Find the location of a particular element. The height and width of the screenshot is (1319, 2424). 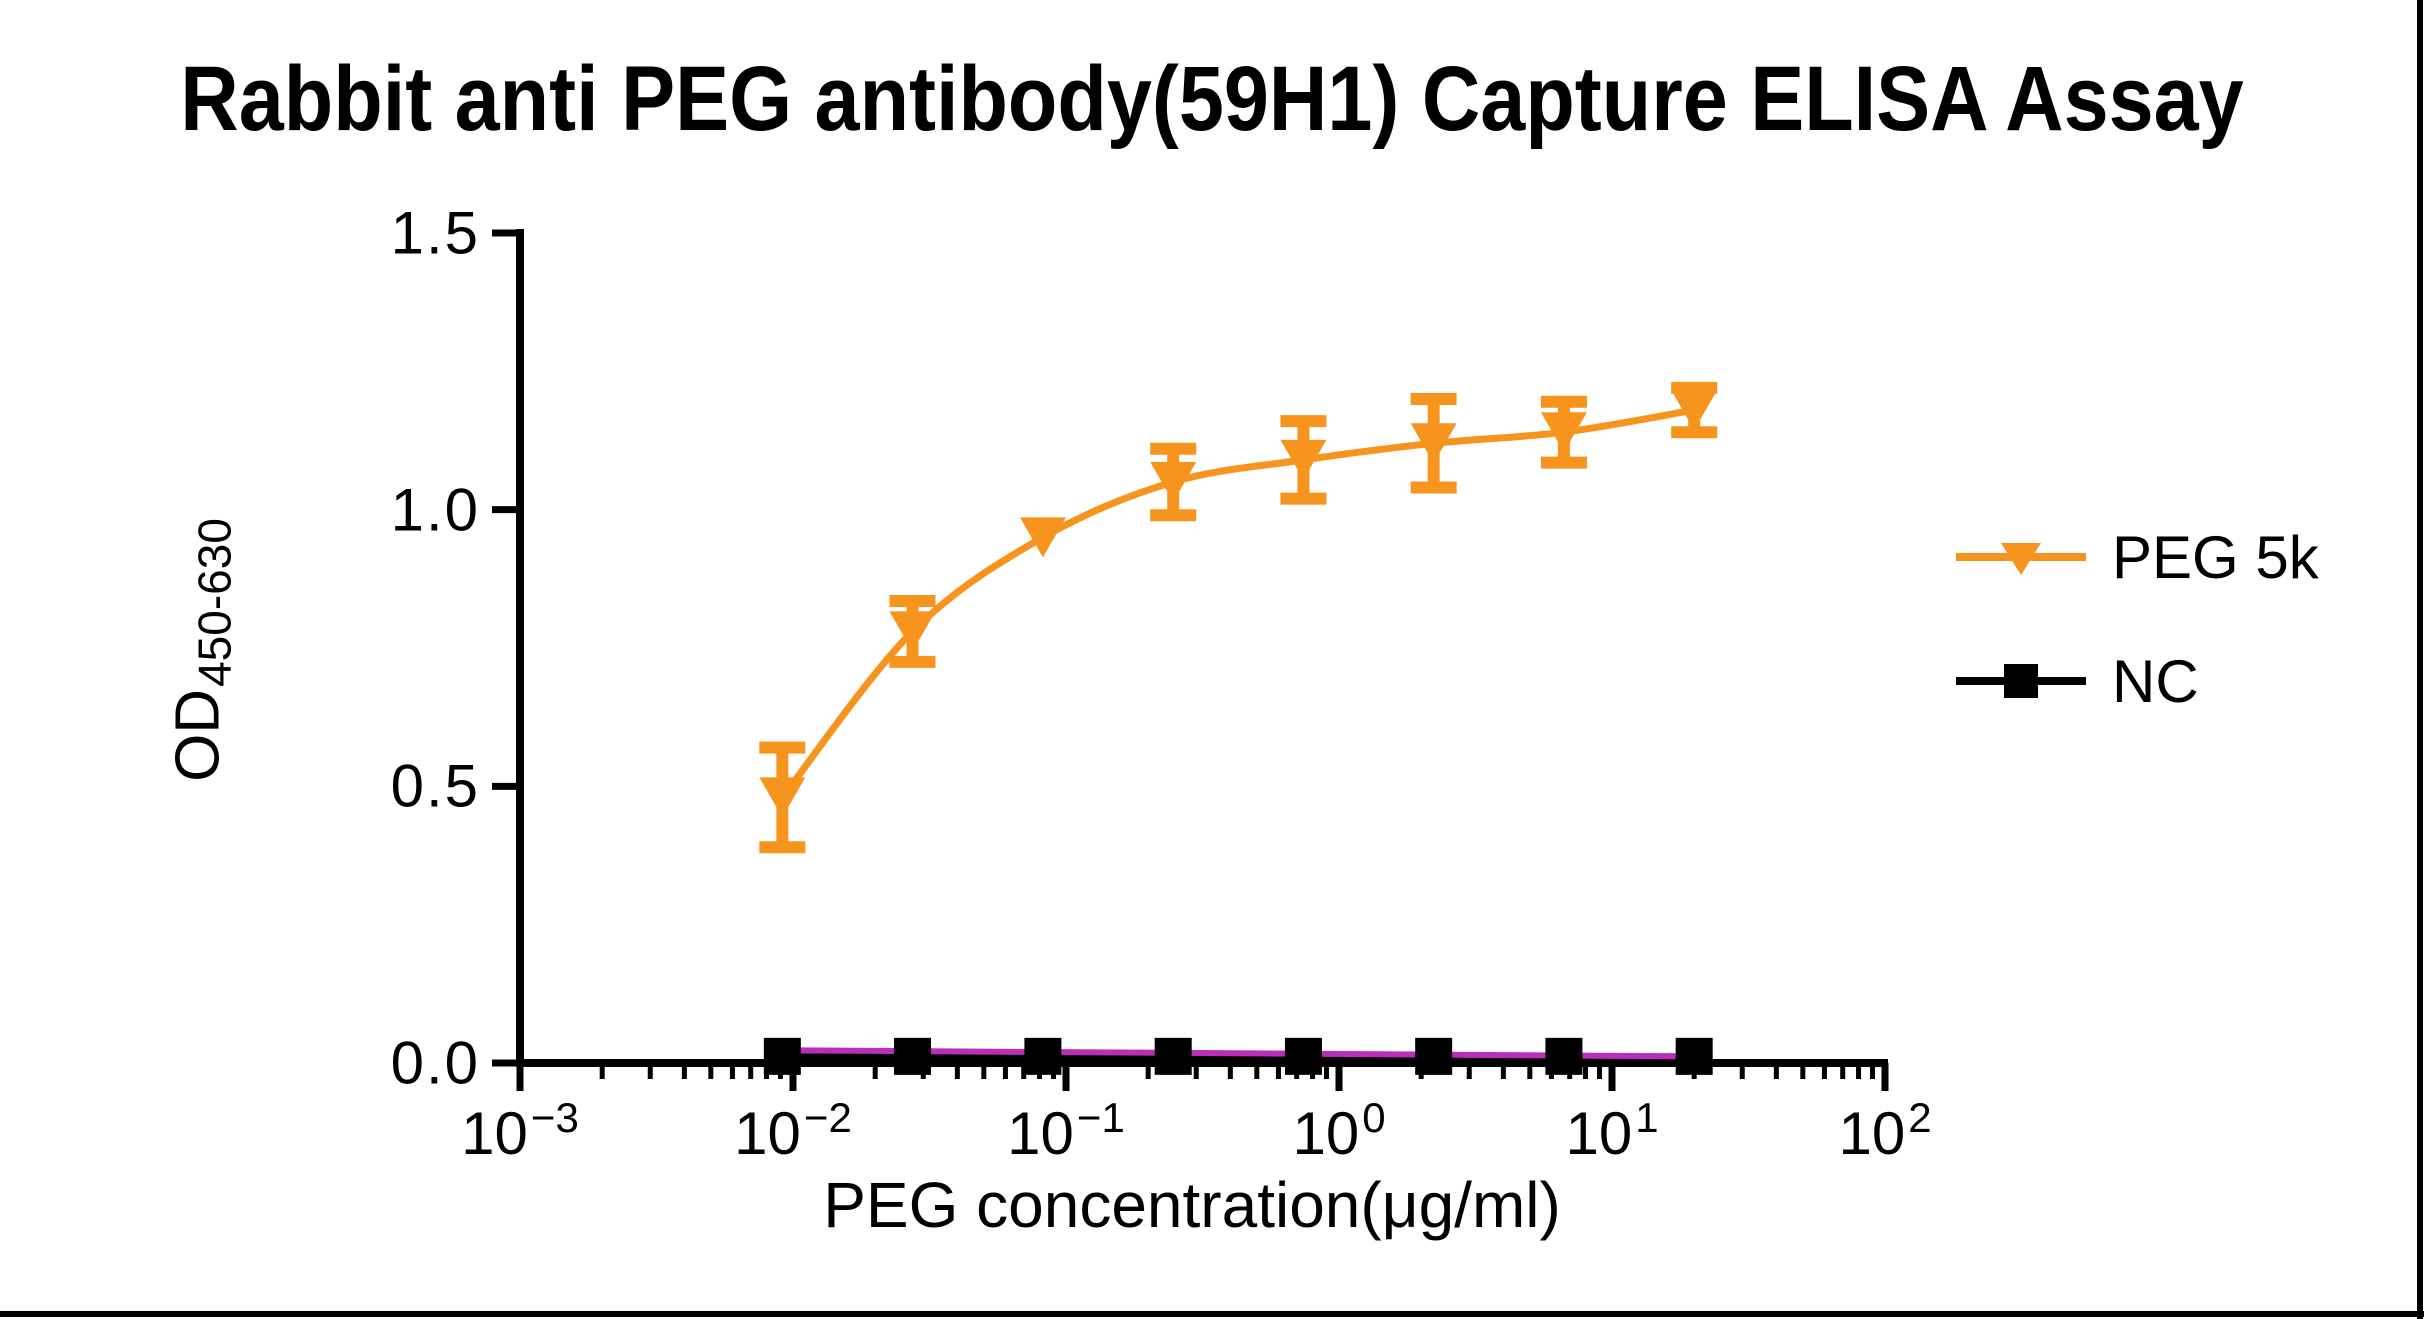

legend-item-nc: NC is located at coordinates (2137, 681).